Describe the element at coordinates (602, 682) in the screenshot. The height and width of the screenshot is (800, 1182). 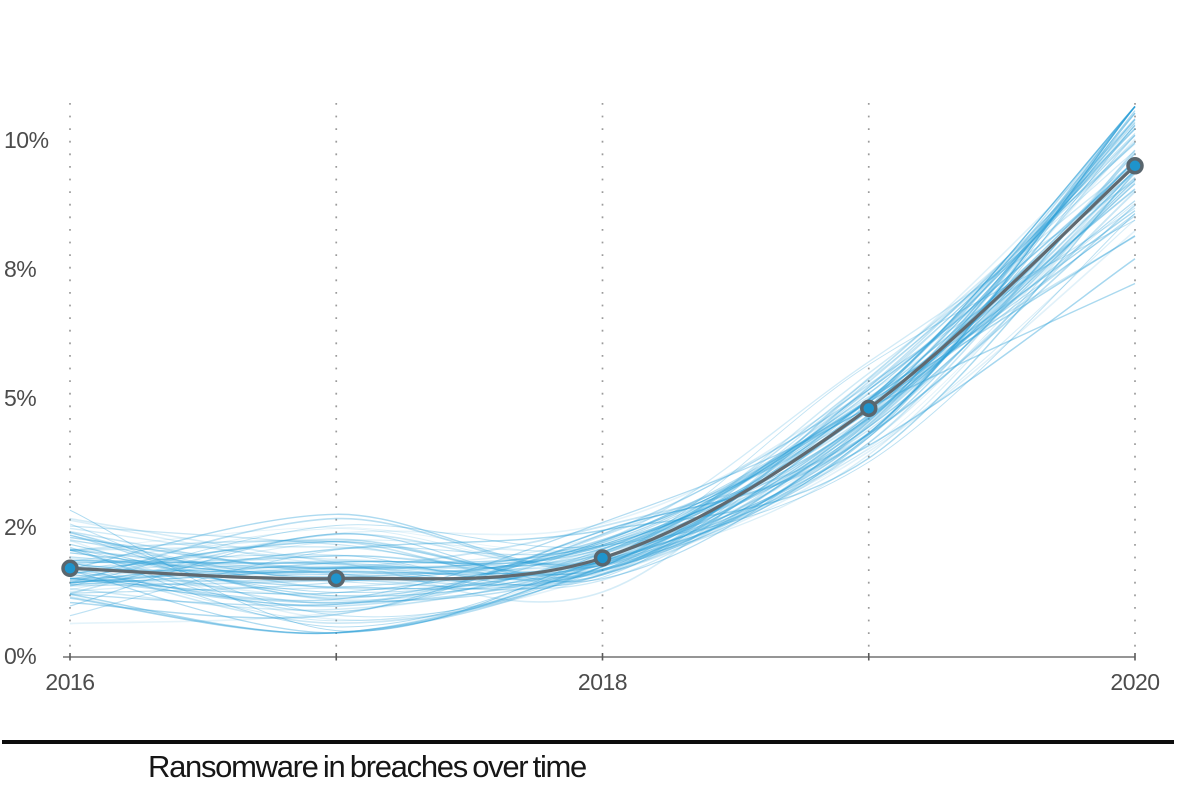
I see `x-tick-label-2018: 2018` at that location.